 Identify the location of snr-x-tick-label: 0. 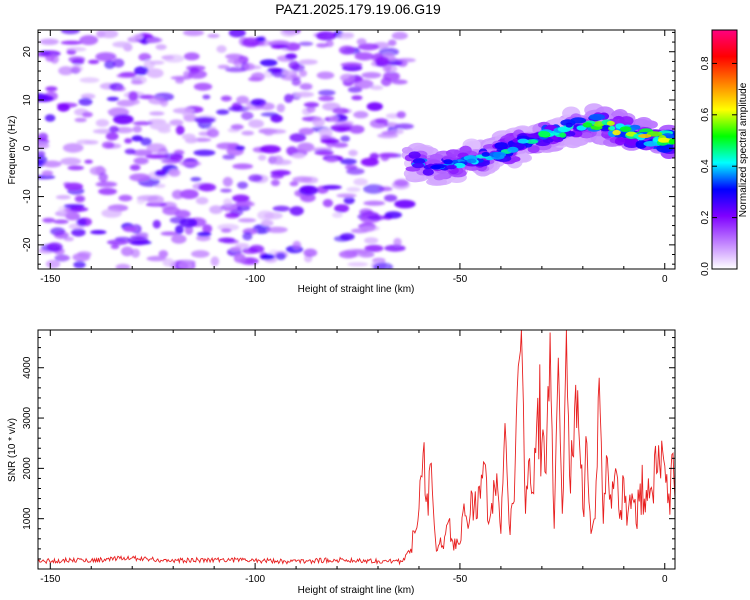
(665, 579).